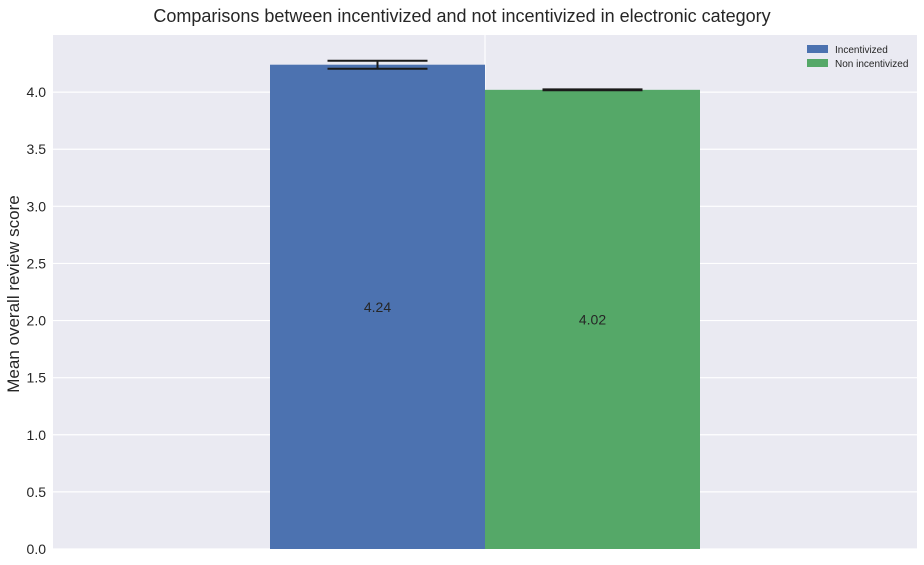 This screenshot has width=924, height=565. I want to click on y-tick-label: 3.5, so click(37, 149).